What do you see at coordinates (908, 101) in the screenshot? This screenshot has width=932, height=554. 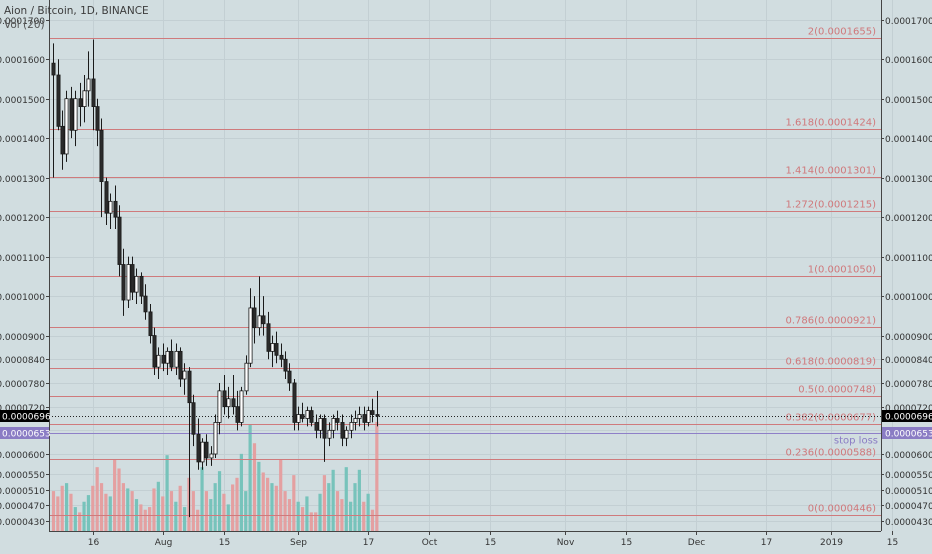 I see `y-tick-label-right: 0.0001500` at bounding box center [908, 101].